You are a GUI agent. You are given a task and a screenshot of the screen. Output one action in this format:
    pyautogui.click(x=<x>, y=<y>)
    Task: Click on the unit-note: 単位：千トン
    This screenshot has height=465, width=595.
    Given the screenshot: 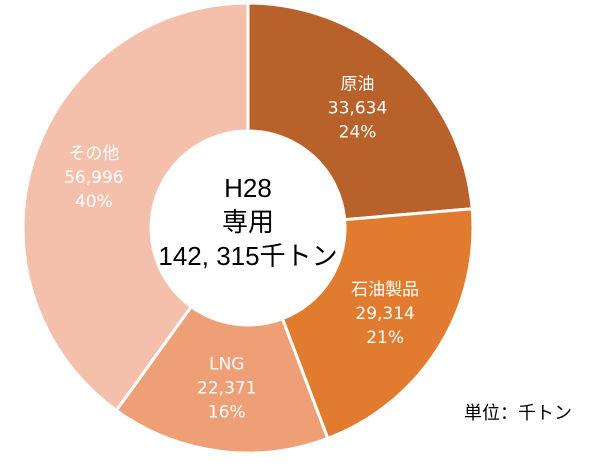 What is the action you would take?
    pyautogui.click(x=518, y=413)
    